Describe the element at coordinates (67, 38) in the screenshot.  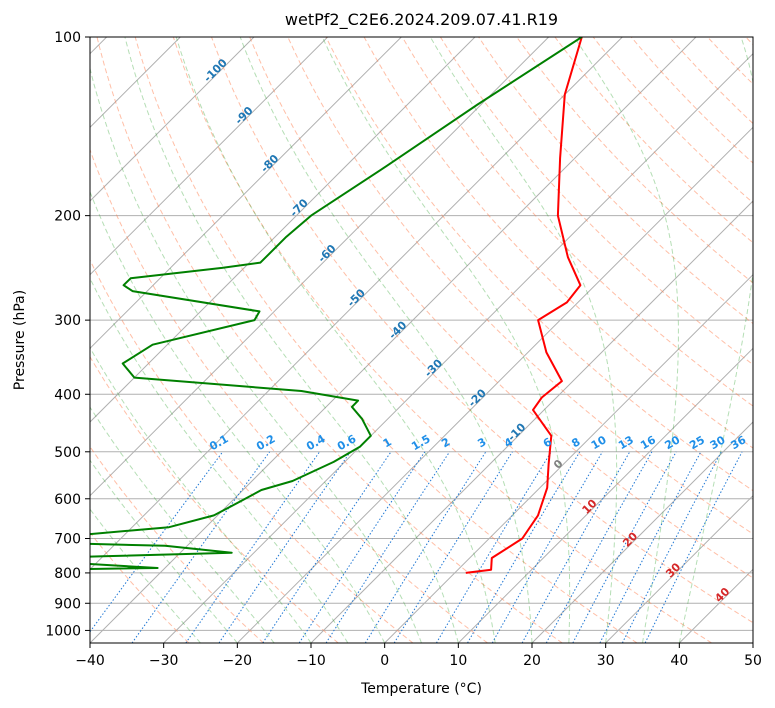
I see `y-tick-label: 100` at that location.